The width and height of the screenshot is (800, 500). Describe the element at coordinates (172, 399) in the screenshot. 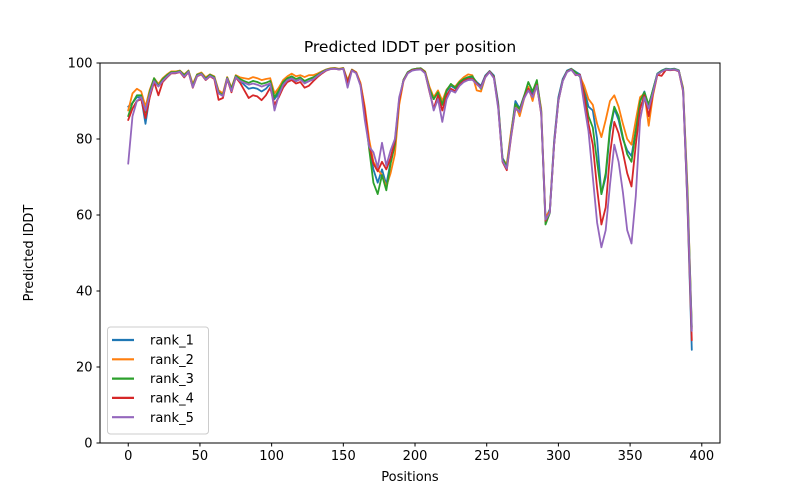

I see `legend-label-rank_4: rank_4` at that location.